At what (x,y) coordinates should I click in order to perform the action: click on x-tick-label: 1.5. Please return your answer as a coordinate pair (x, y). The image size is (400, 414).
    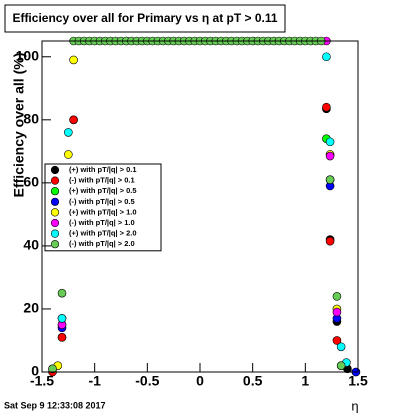
    Looking at the image, I should click on (358, 381).